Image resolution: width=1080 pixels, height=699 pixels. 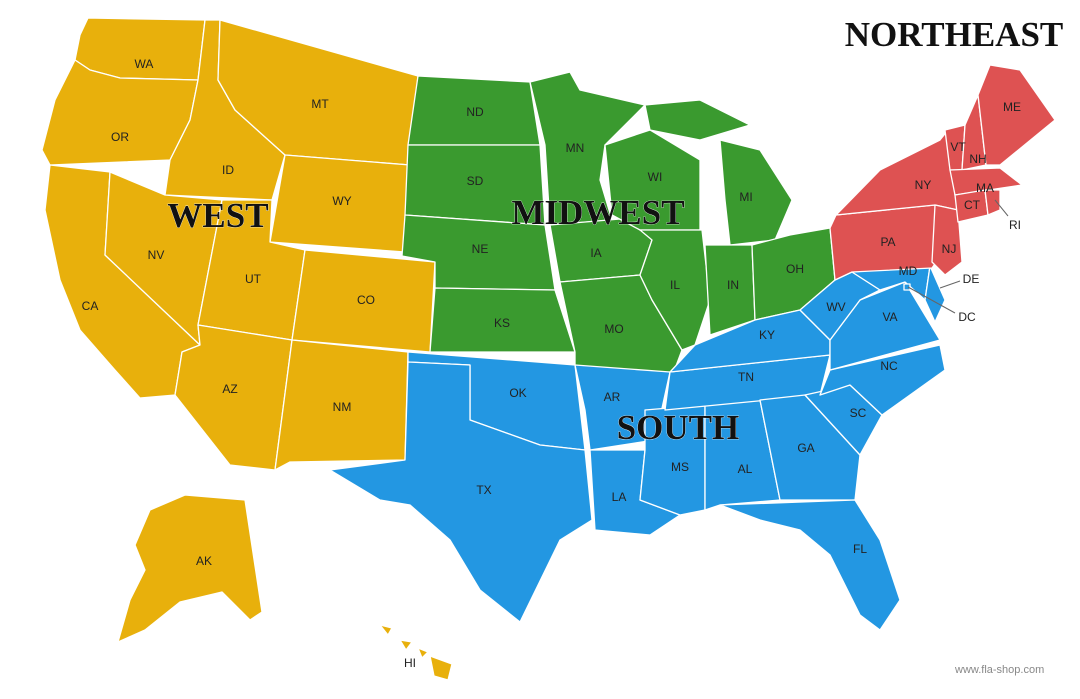 I want to click on state-label: MN, so click(x=575, y=148).